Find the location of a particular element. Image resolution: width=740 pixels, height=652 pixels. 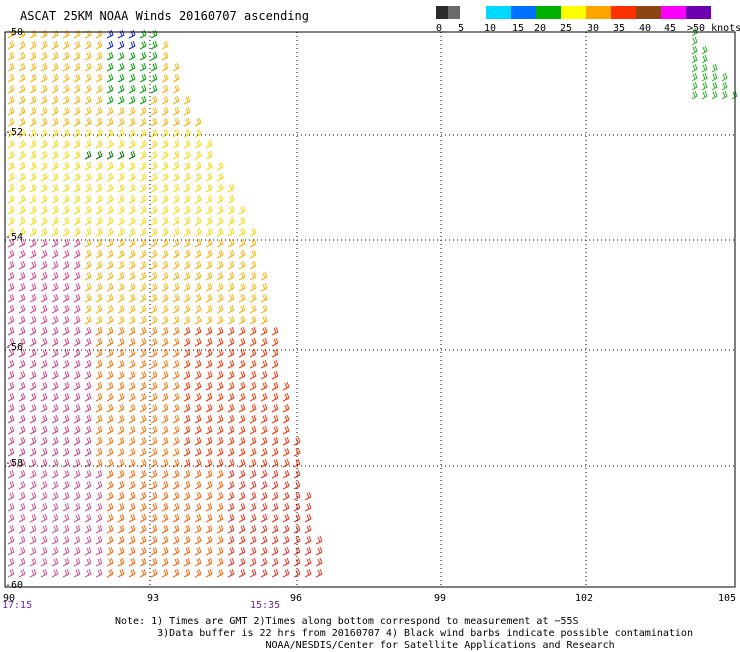

lat-label: -56 is located at coordinates (14, 347).